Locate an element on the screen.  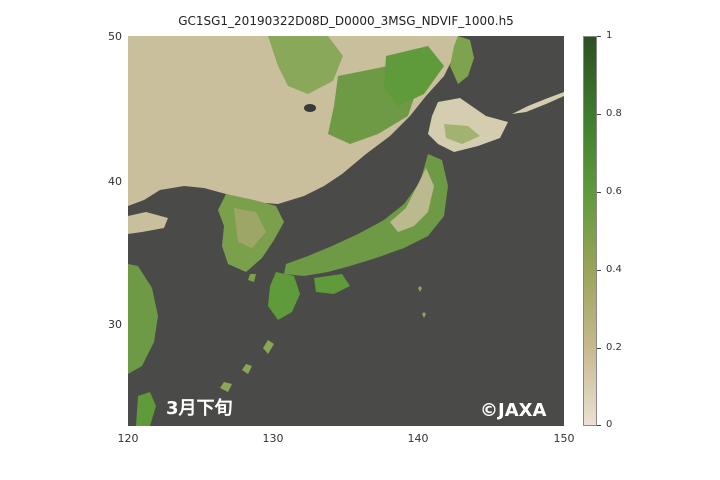
ndvi-colorbar is located at coordinates (590, 231).